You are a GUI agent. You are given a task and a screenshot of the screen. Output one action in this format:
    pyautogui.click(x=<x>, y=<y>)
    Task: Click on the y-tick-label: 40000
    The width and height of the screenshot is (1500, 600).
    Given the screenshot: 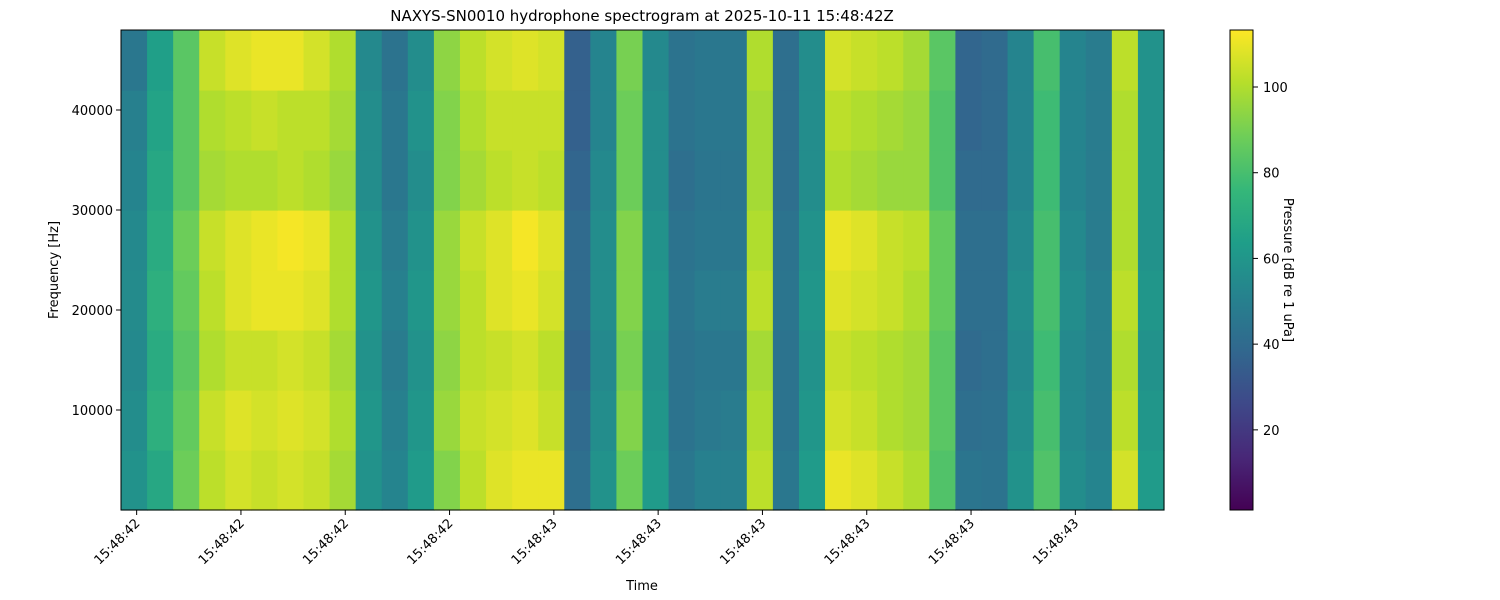 What is the action you would take?
    pyautogui.click(x=92, y=111)
    